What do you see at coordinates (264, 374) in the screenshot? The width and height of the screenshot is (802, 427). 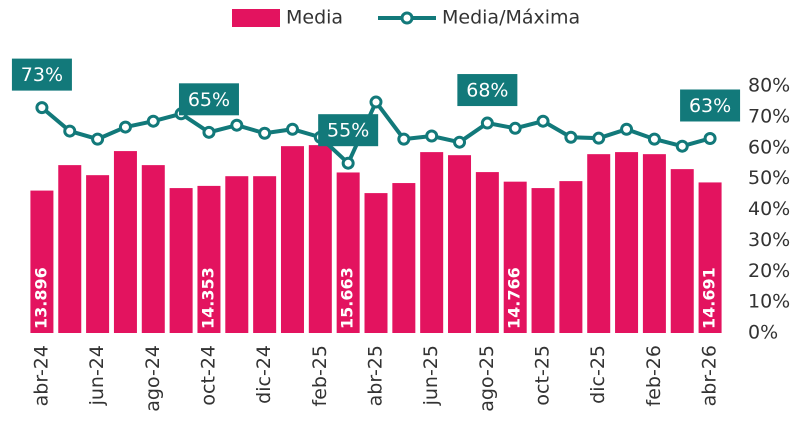 I see `x-tick-label: dic-24` at bounding box center [264, 374].